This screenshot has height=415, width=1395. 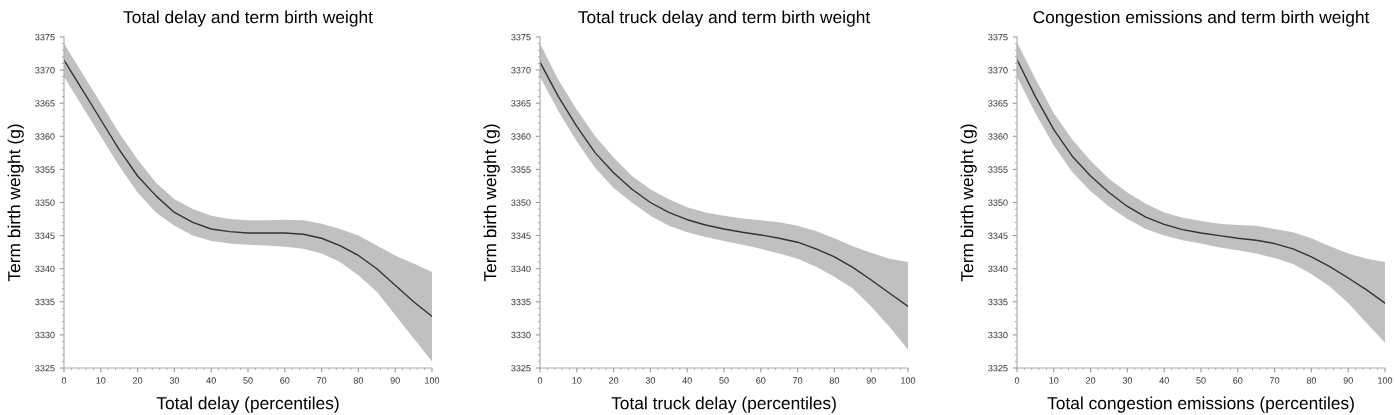 I want to click on chart-title: Total delay and term birth weight, so click(x=248, y=18).